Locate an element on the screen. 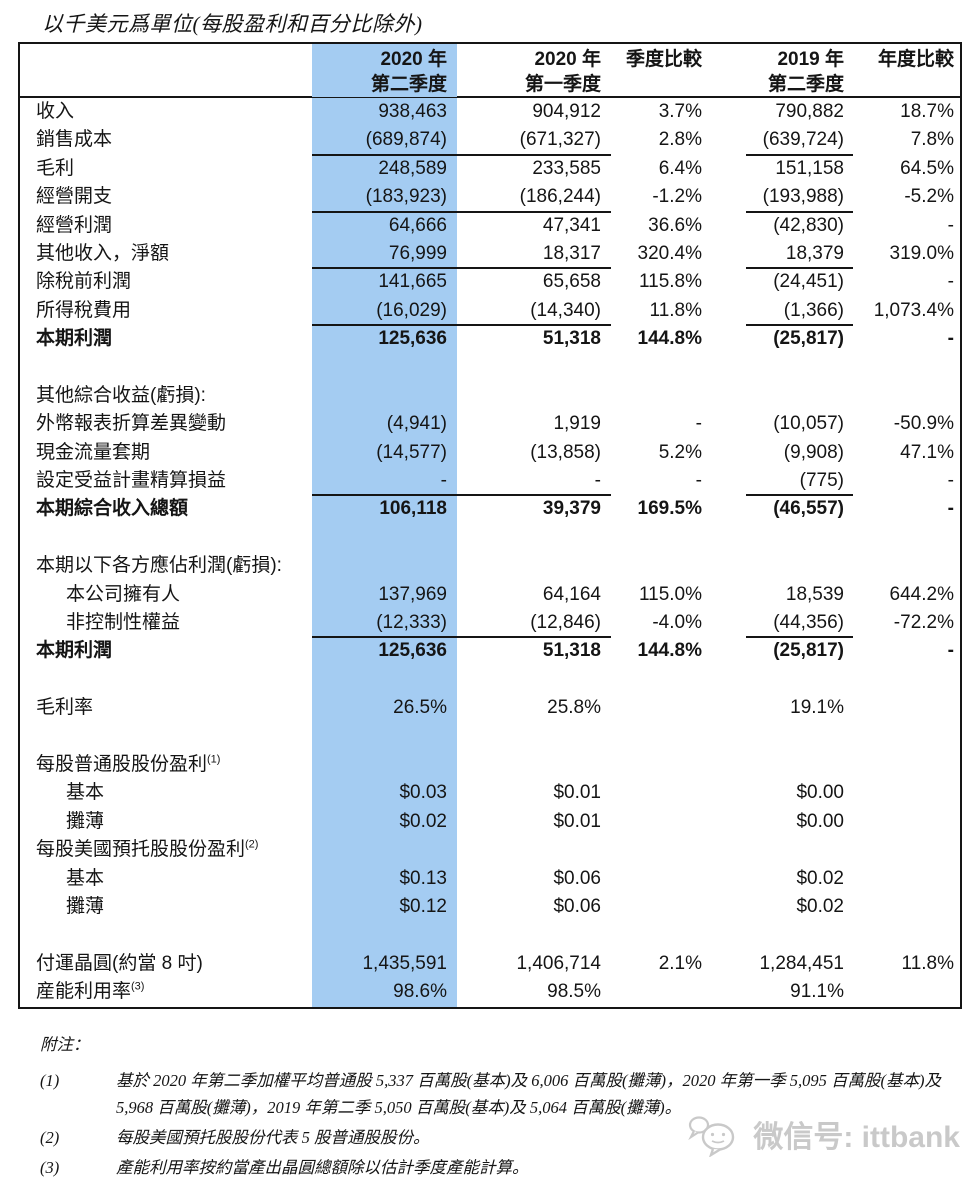 The width and height of the screenshot is (980, 1181). cell-q2-2020: $0.02 is located at coordinates (384, 822).